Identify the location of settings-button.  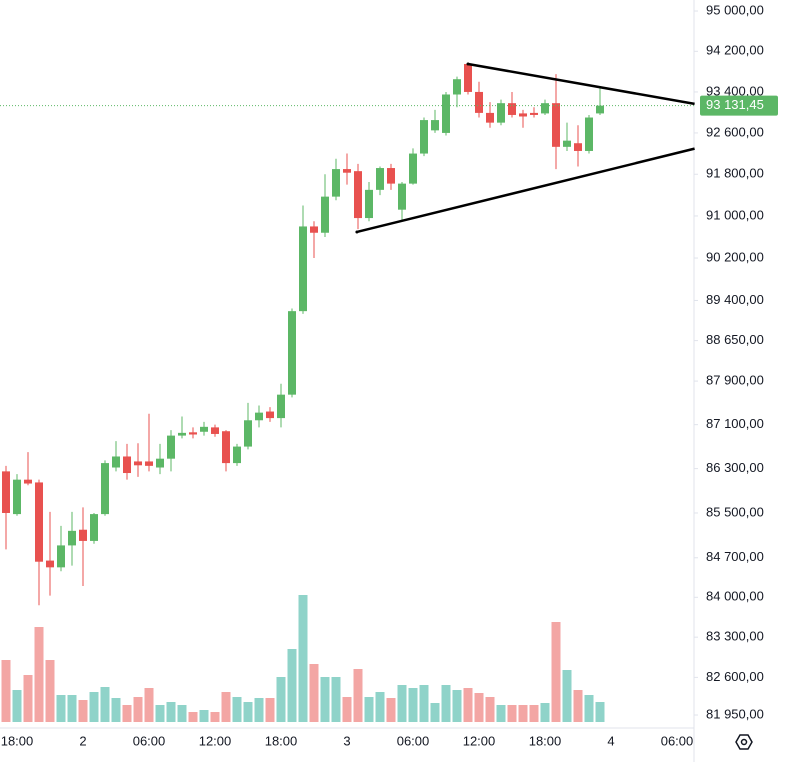
(744, 742).